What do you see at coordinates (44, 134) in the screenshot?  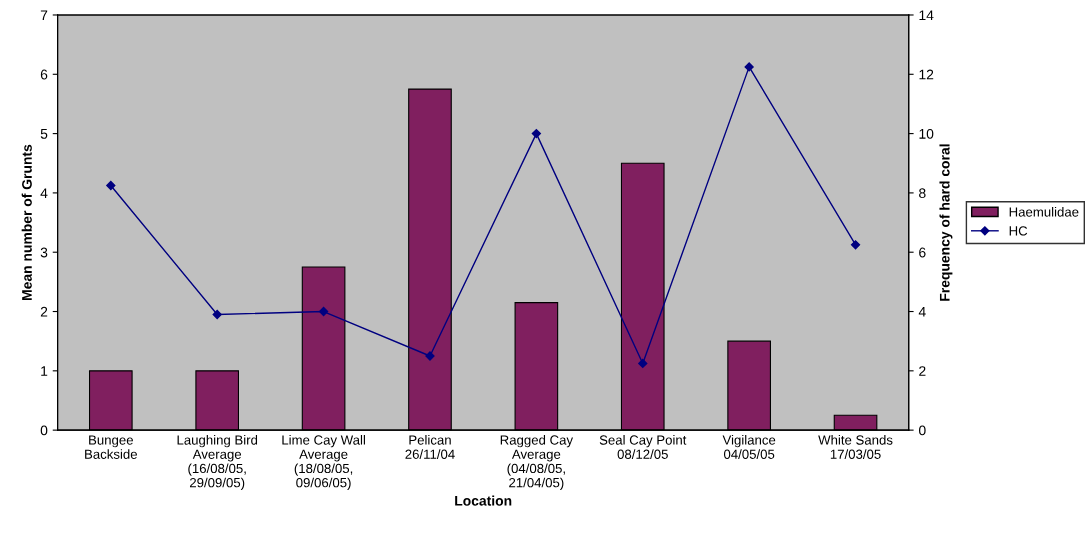 I see `y-tick-label: 5` at bounding box center [44, 134].